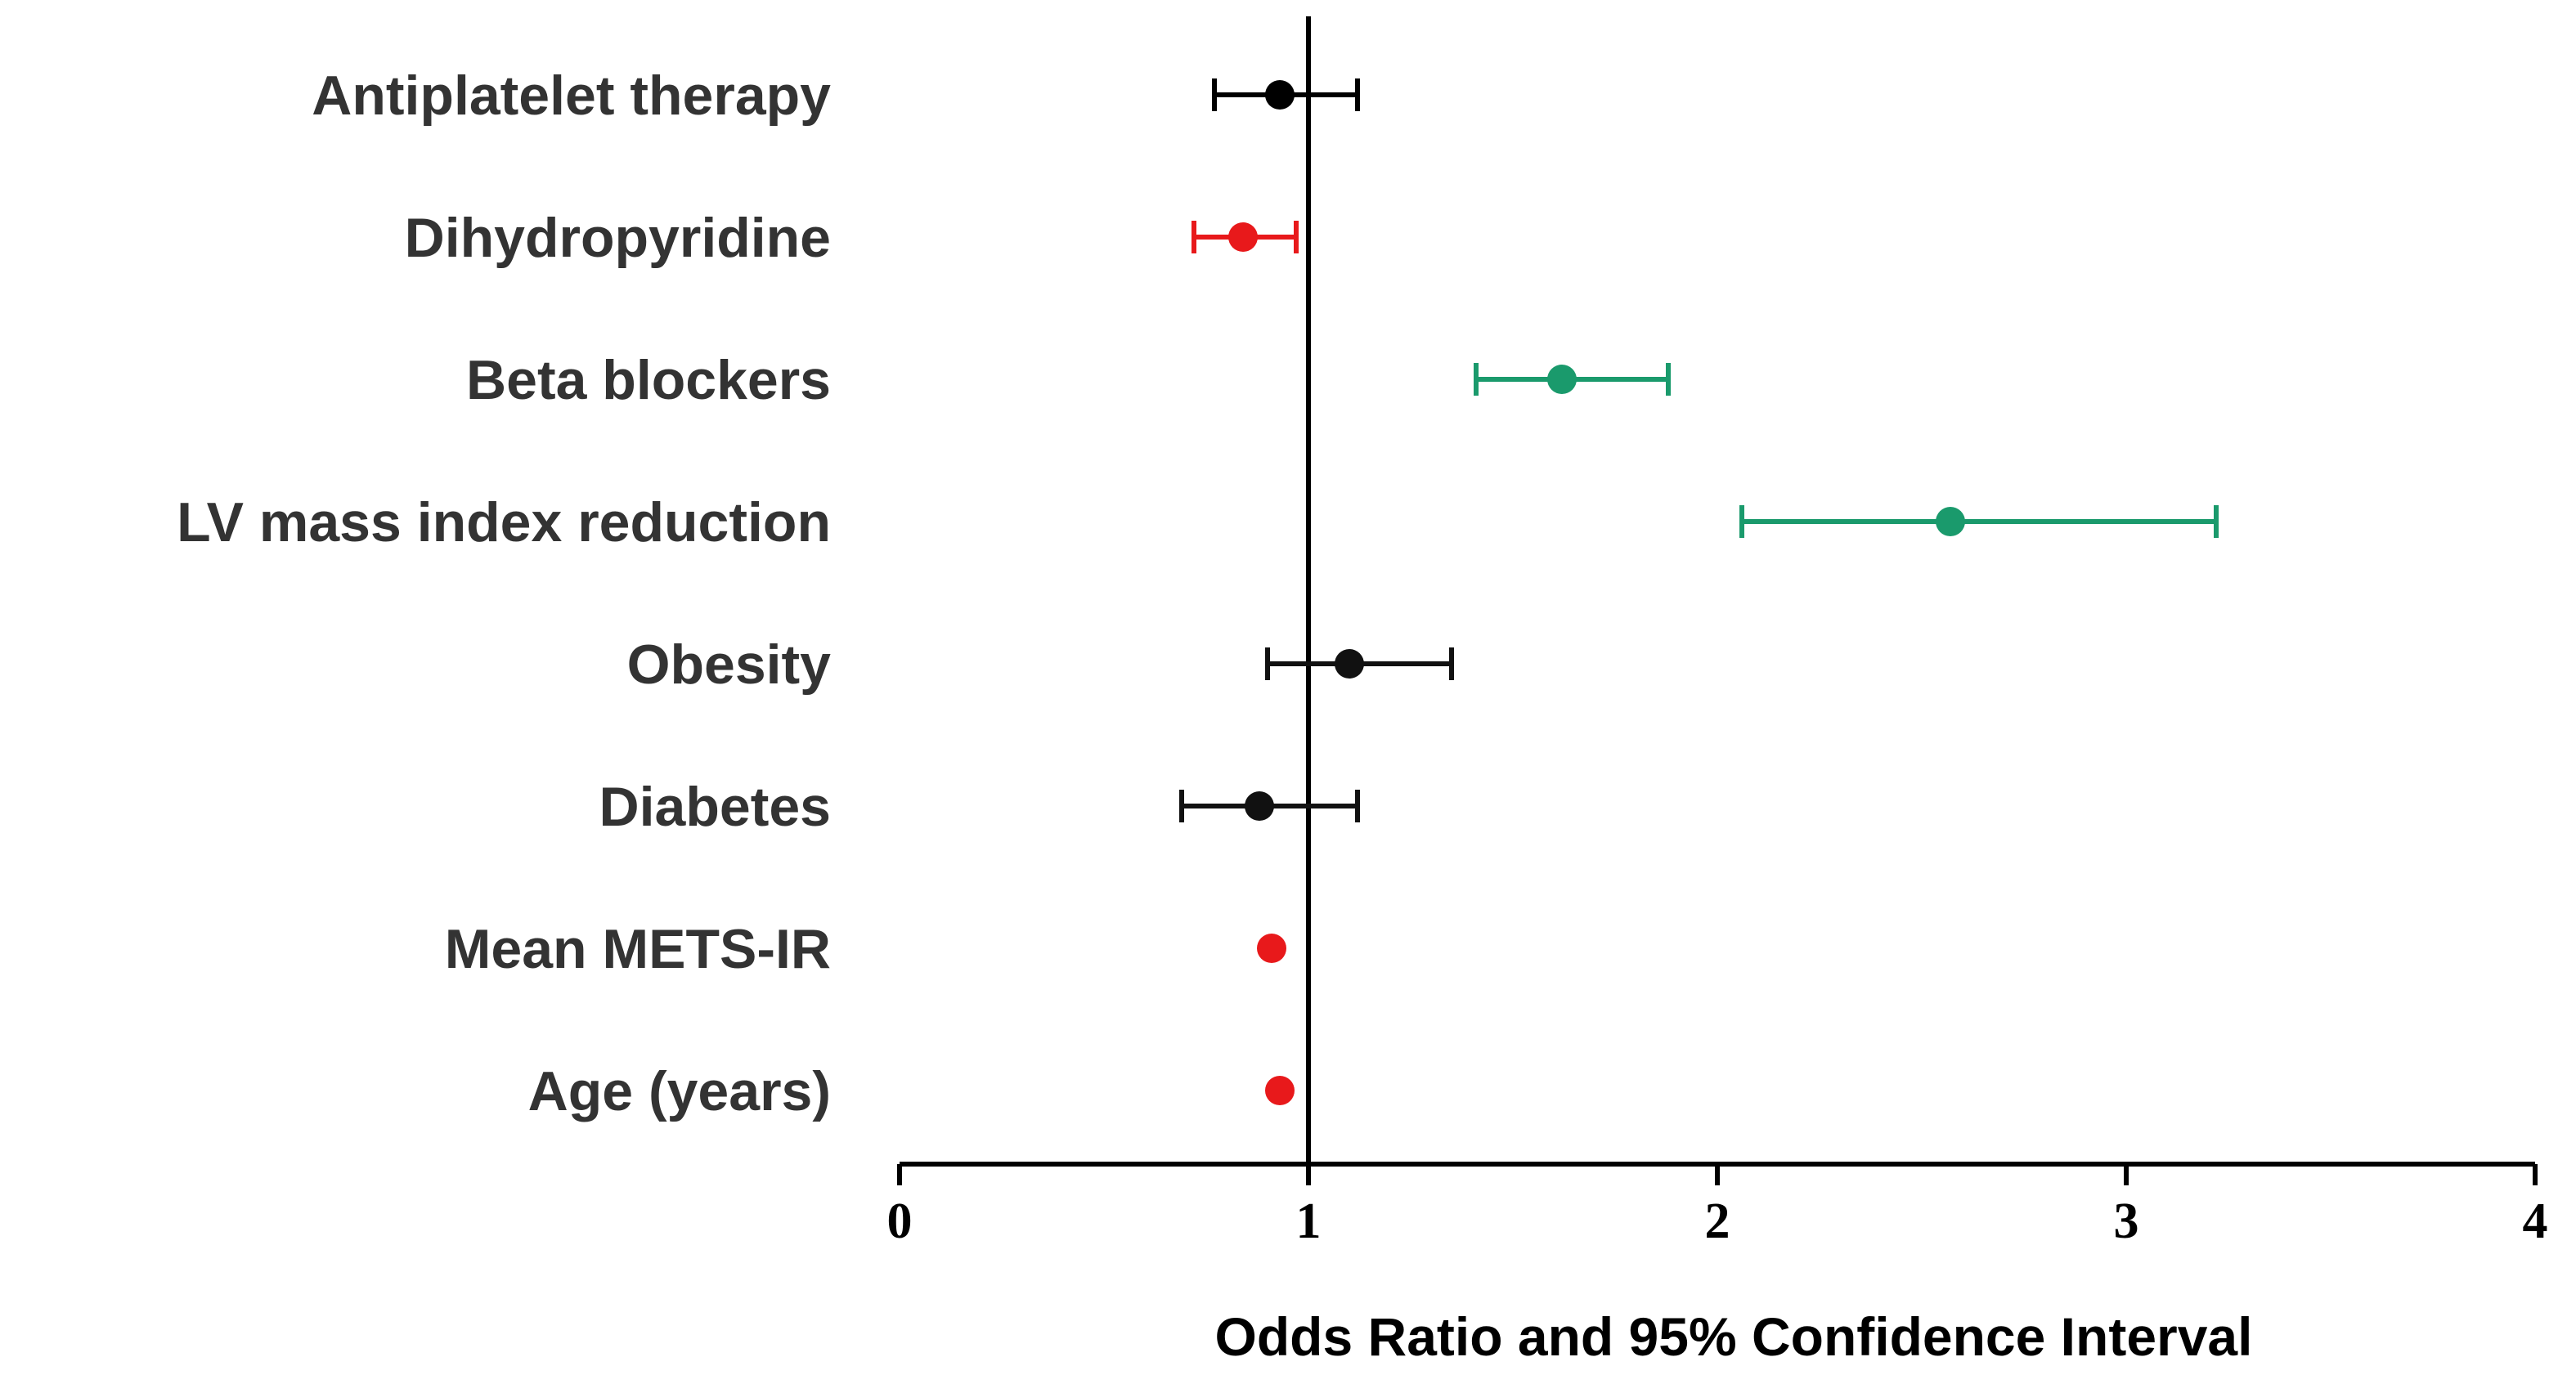 This screenshot has width=2576, height=1384. What do you see at coordinates (852, 238) in the screenshot?
I see `forest-row: Dihydropyridine` at bounding box center [852, 238].